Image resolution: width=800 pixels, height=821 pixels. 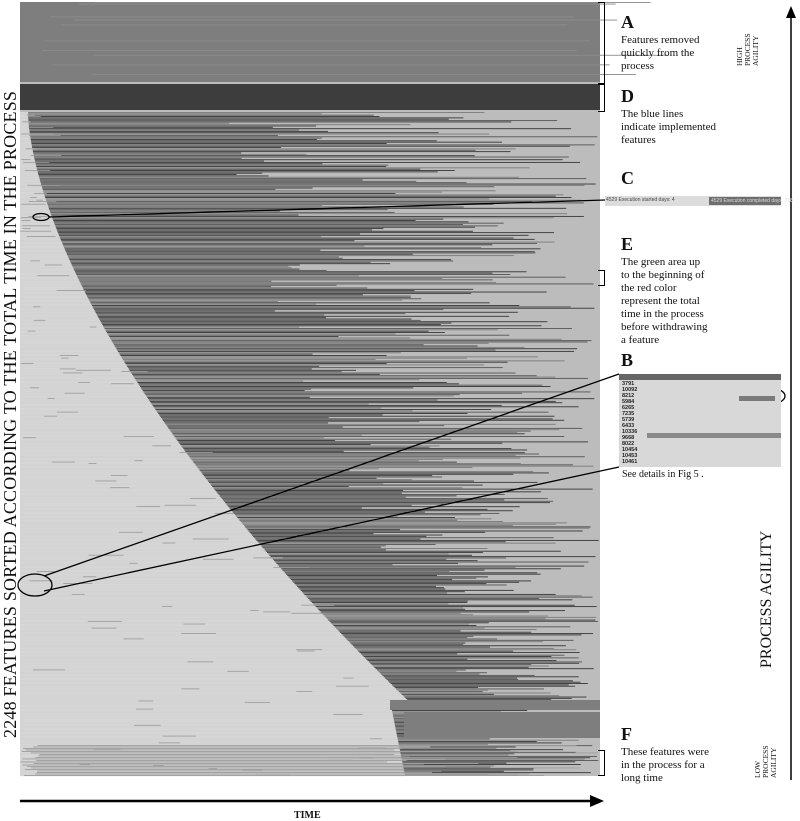 What do you see at coordinates (630, 390) in the screenshot?
I see `inset-id: 10092` at bounding box center [630, 390].